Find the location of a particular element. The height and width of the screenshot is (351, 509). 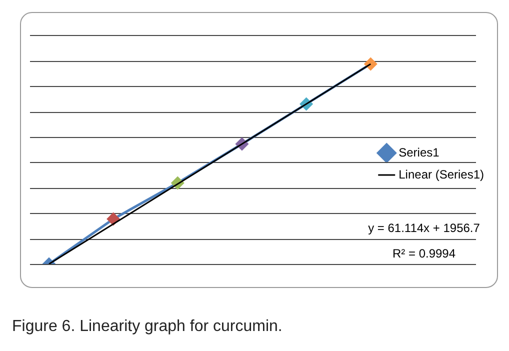

text: Figure 6. Linearity graph for curcumin. is located at coordinates (147, 327).